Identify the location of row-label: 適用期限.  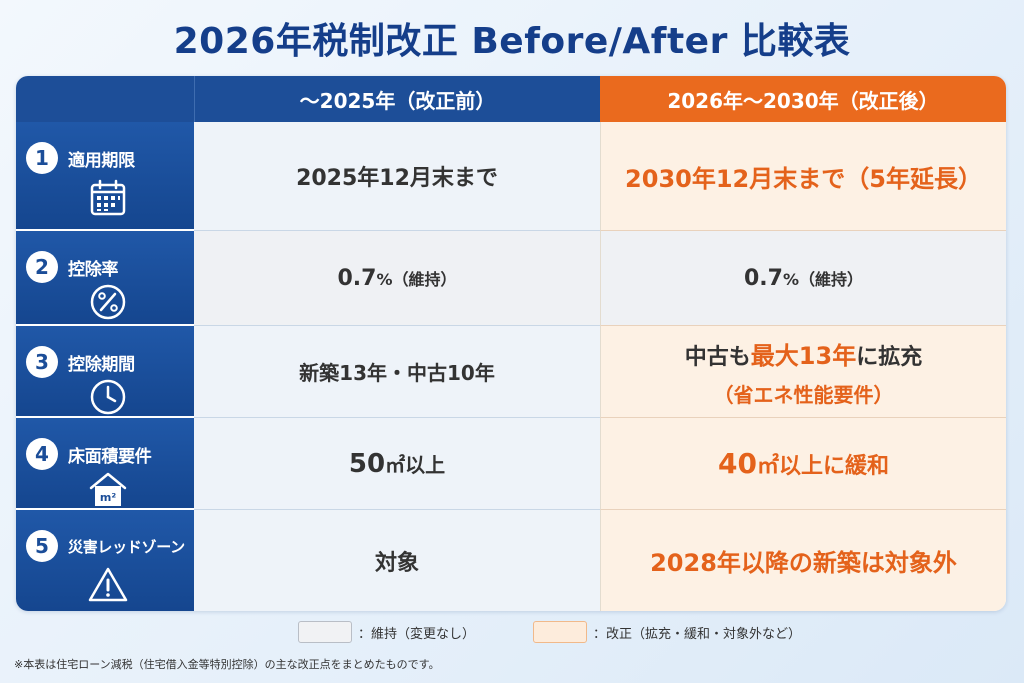
(101, 160).